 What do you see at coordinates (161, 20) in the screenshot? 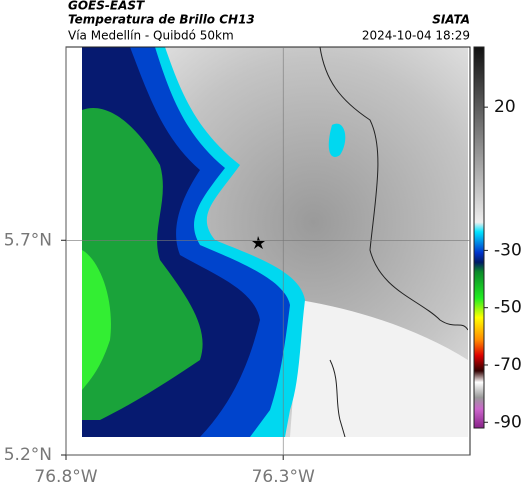
I see `title: Temperatura de Brillo CH13` at bounding box center [161, 20].